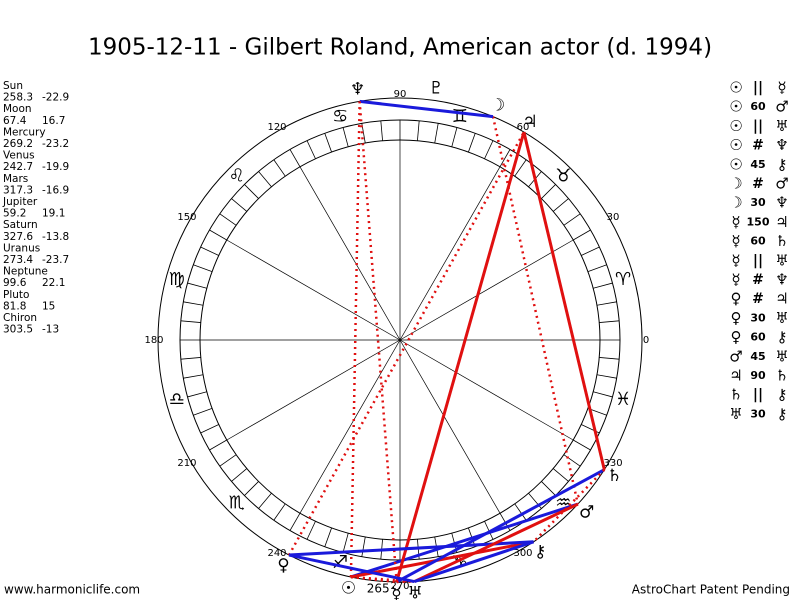  What do you see at coordinates (276, 553) in the screenshot?
I see `degree-label: 240` at bounding box center [276, 553].